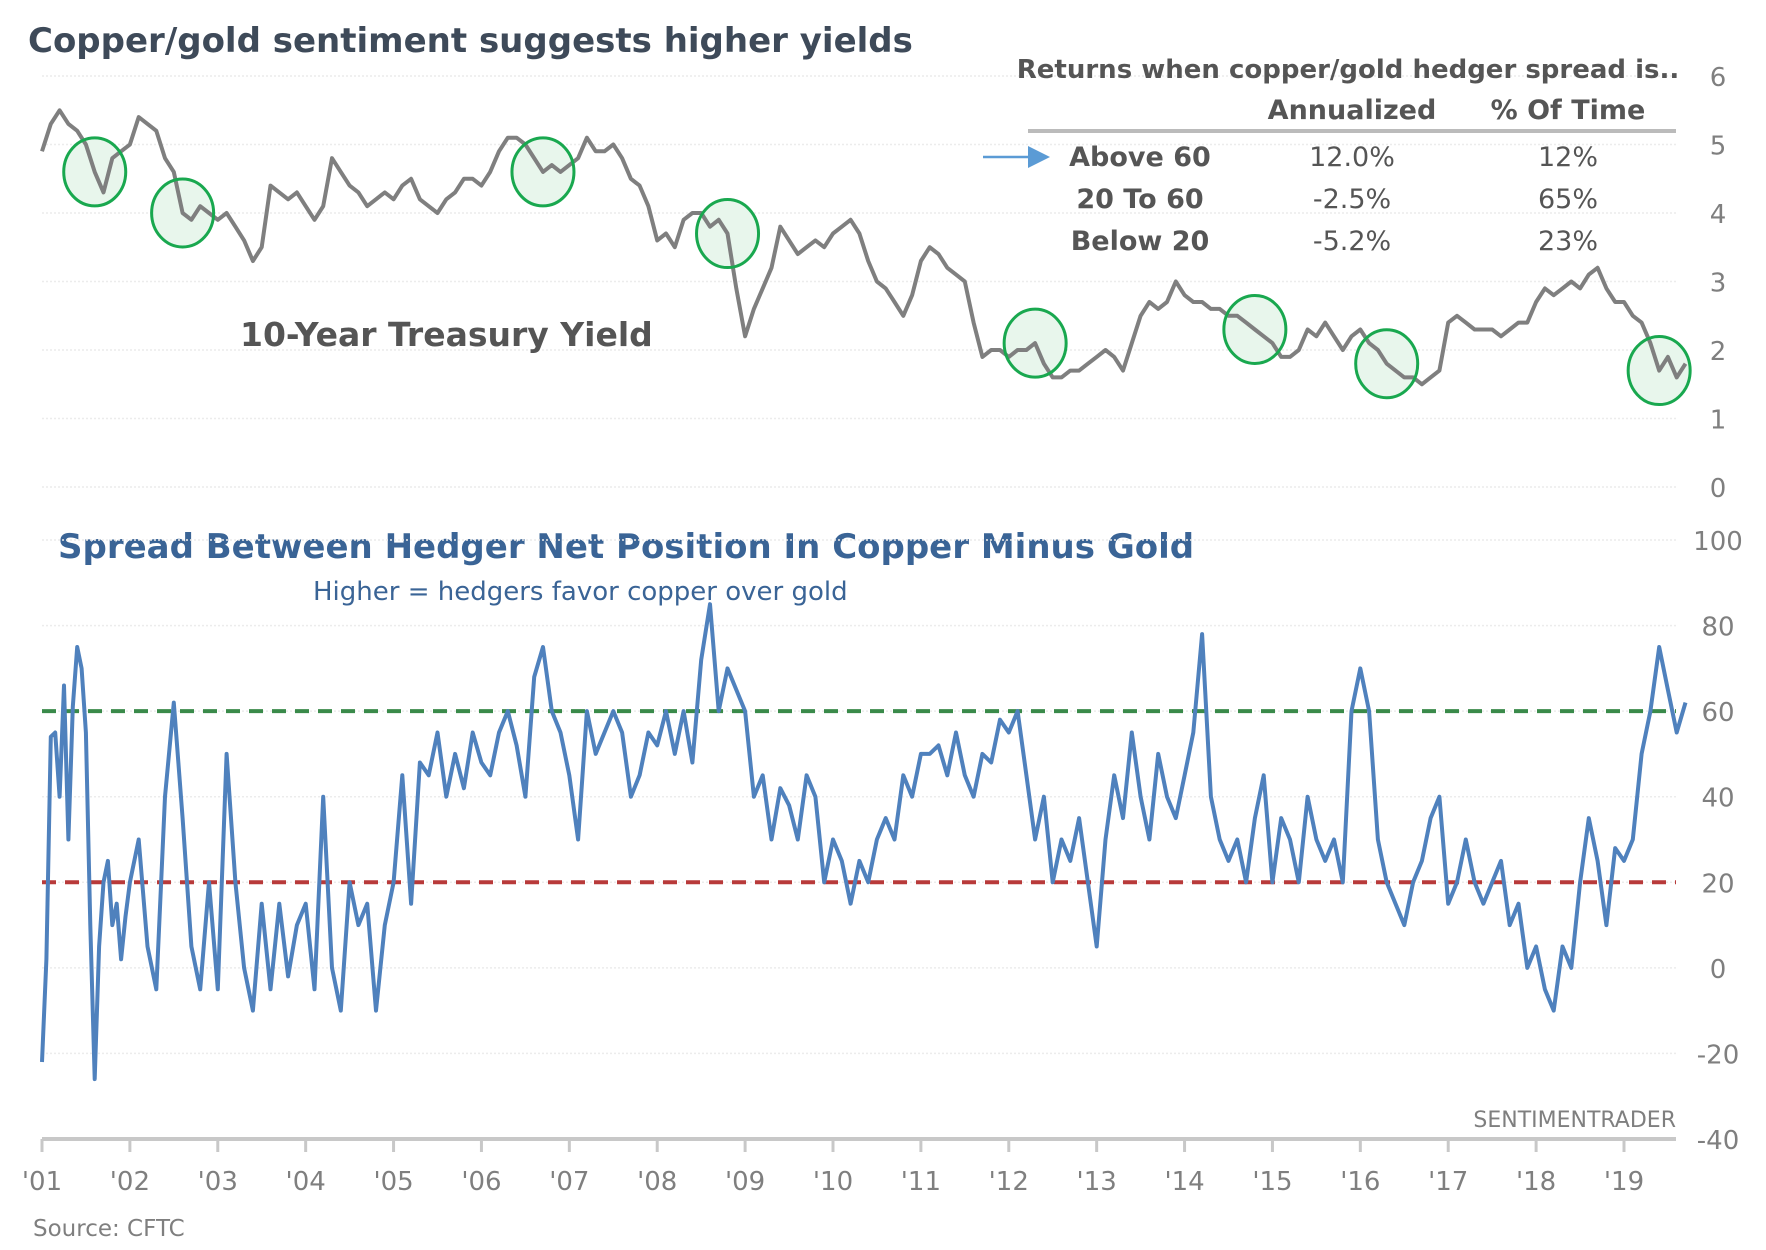 The height and width of the screenshot is (1250, 1766). I want to click on table-header-annualized: Annualized, so click(1352, 110).